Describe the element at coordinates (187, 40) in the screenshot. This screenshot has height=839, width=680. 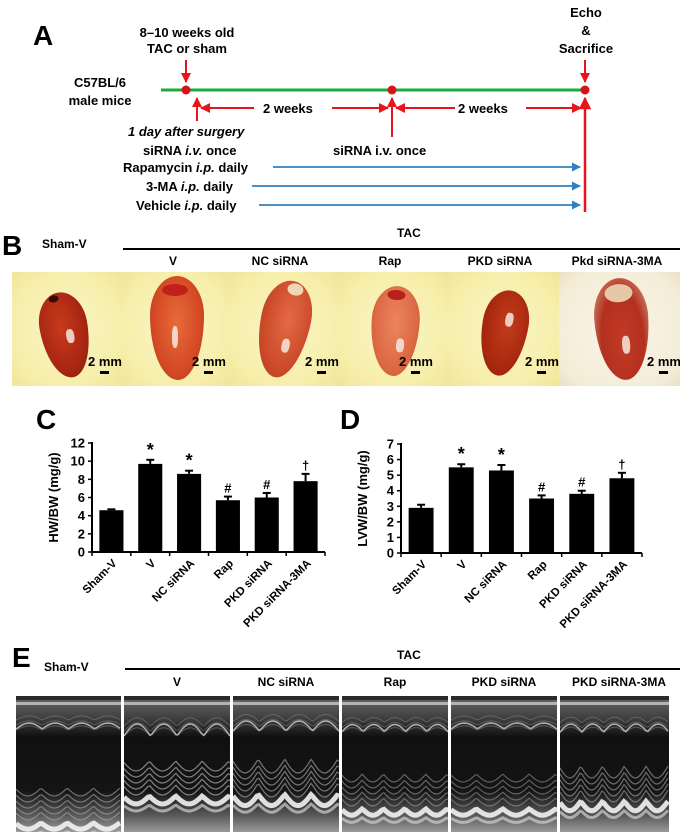
I see `surgery-label: 8–10 weeks old TAC or sham` at that location.